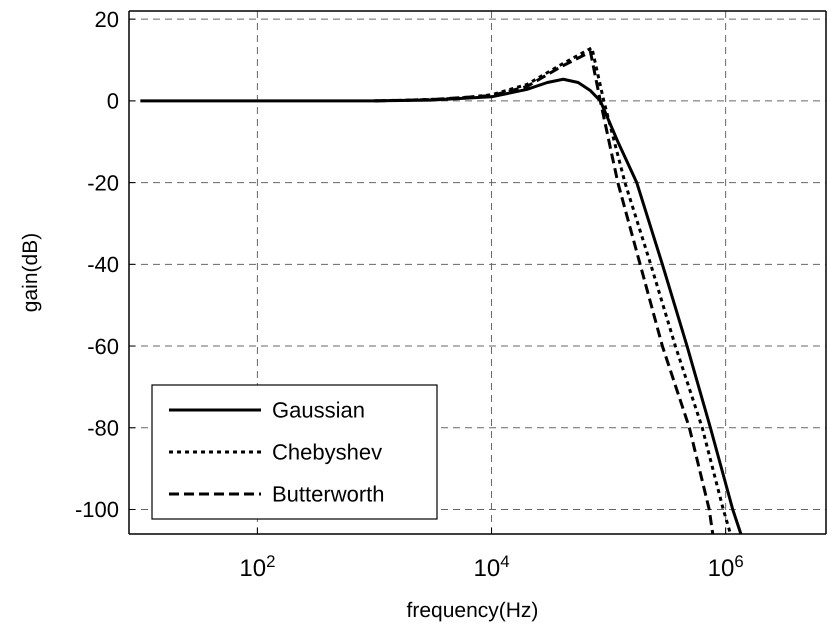 The image size is (828, 627). I want to click on legend-label: Gaussian, so click(318, 410).